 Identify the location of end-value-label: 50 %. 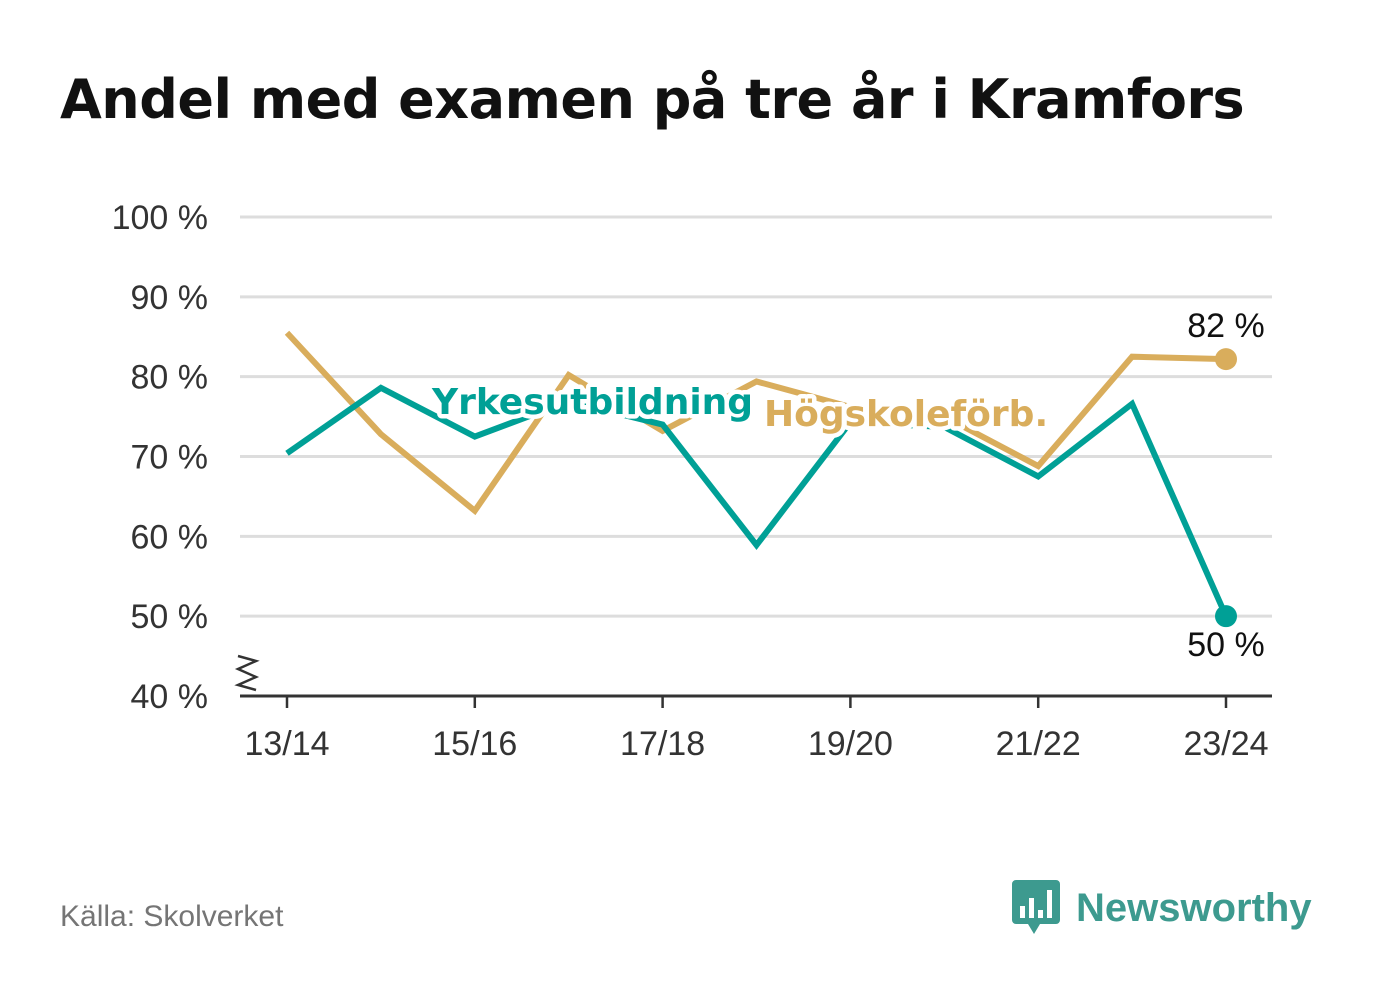
(1226, 645).